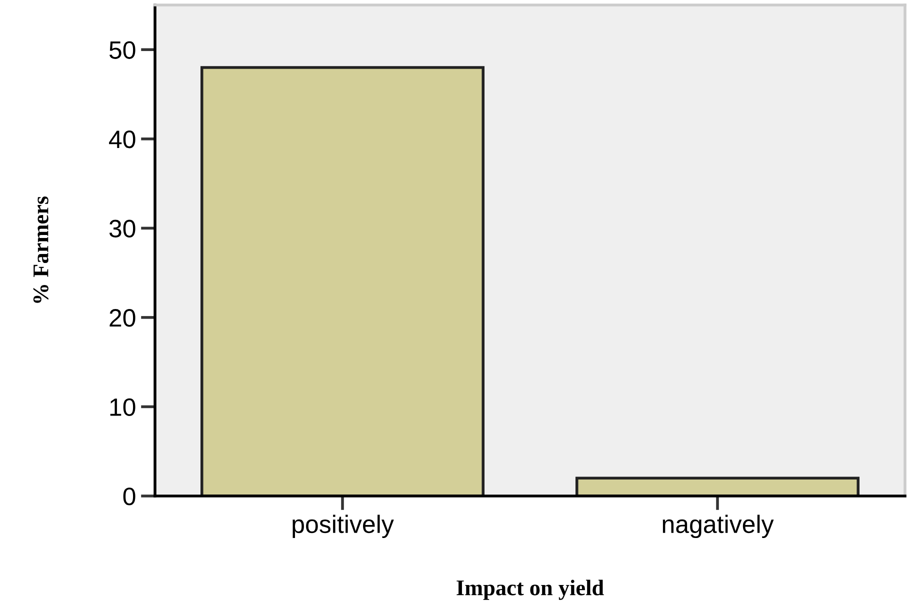 Image resolution: width=910 pixels, height=610 pixels. Describe the element at coordinates (122, 50) in the screenshot. I see `y-tick-label: 50` at that location.